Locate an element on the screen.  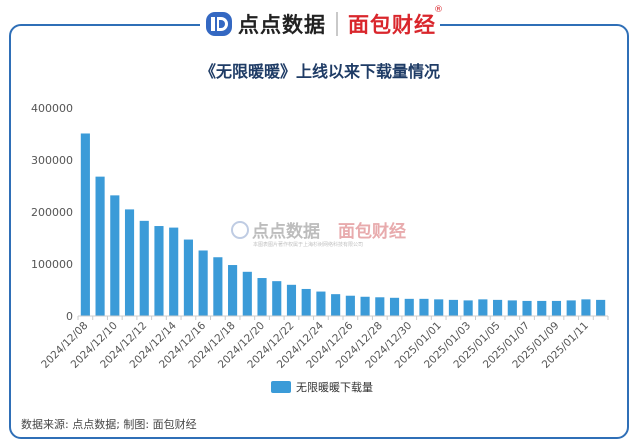
header-logo-bar: 点点数据 面包财经 ® is located at coordinates (321, 24).